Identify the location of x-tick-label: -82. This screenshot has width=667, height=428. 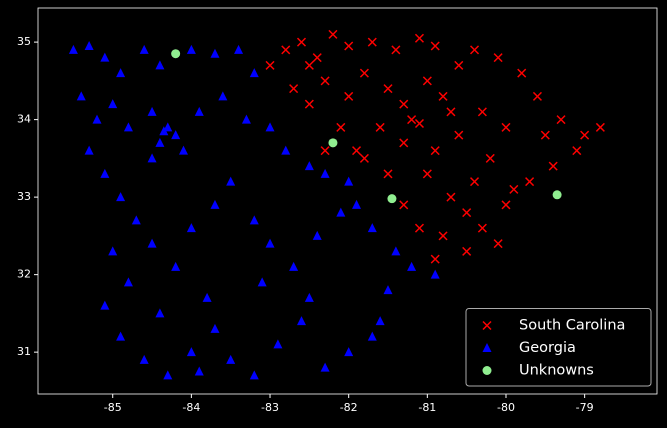
(349, 407).